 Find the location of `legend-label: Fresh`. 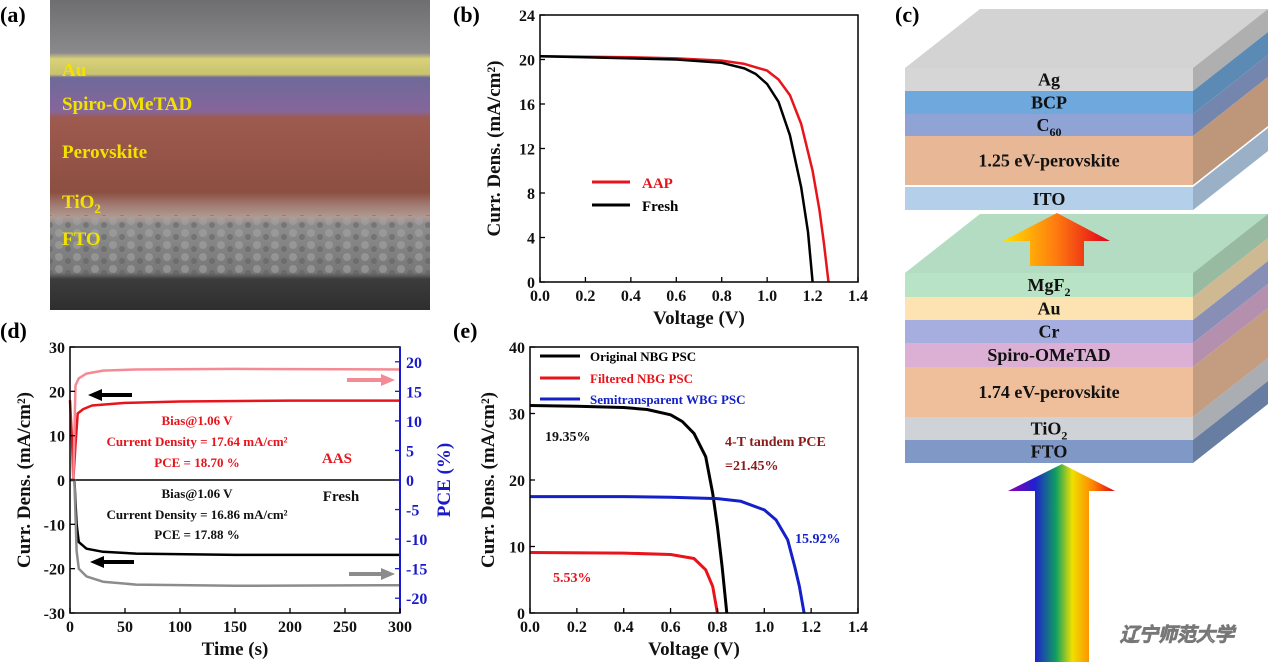

legend-label: Fresh is located at coordinates (660, 207).